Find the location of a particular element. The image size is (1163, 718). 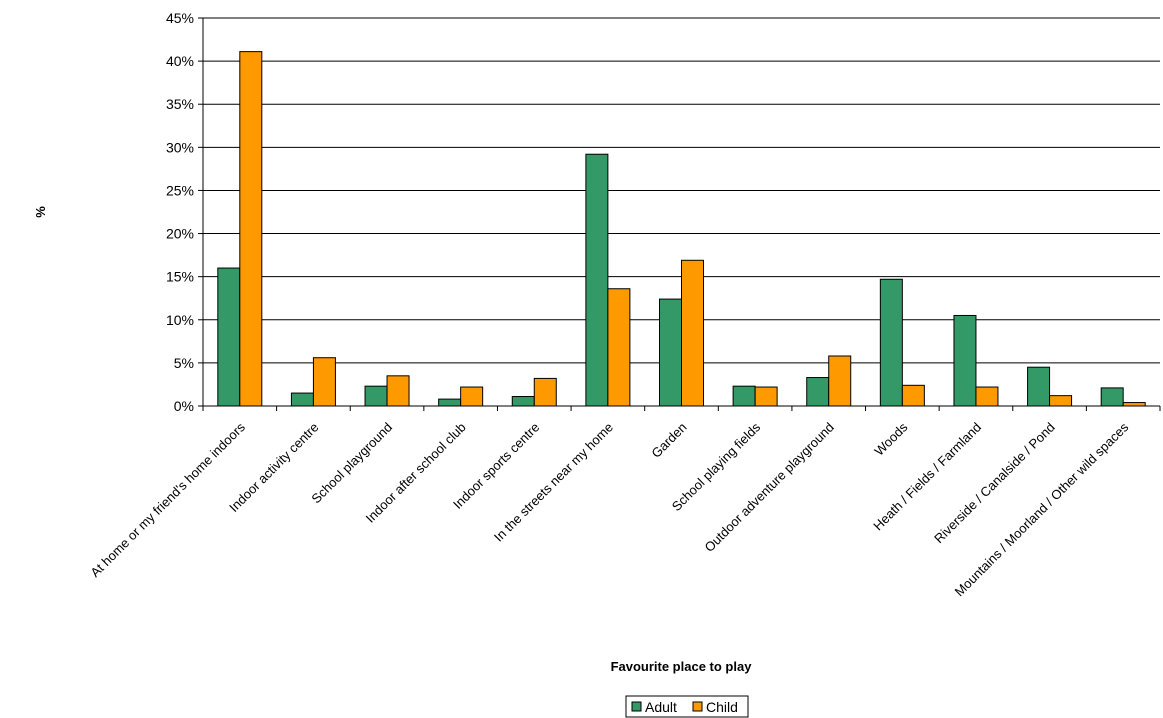

y-axis-ticks: 0% 5% 10% 15% 20% 25% 30% 35% 40% 45% is located at coordinates (184, 212).